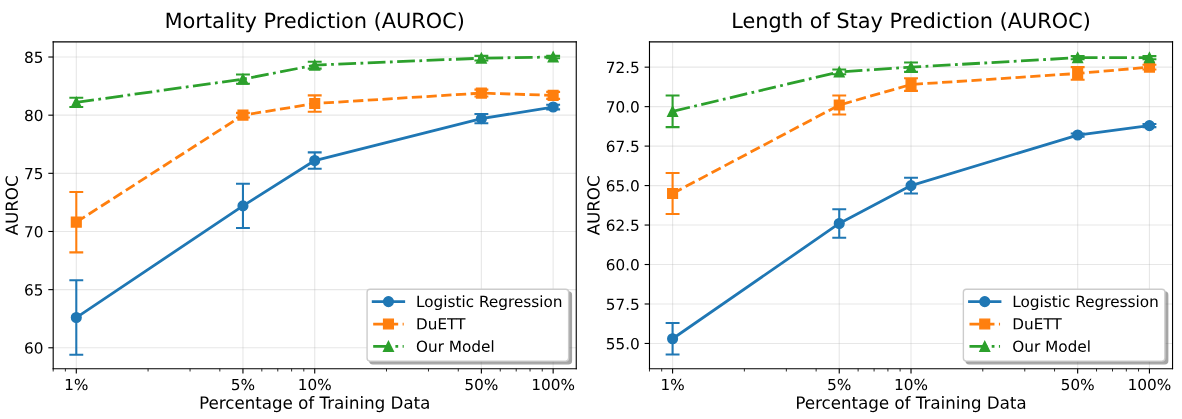  What do you see at coordinates (623, 107) in the screenshot?
I see `y-tick-label: 70.0` at bounding box center [623, 107].